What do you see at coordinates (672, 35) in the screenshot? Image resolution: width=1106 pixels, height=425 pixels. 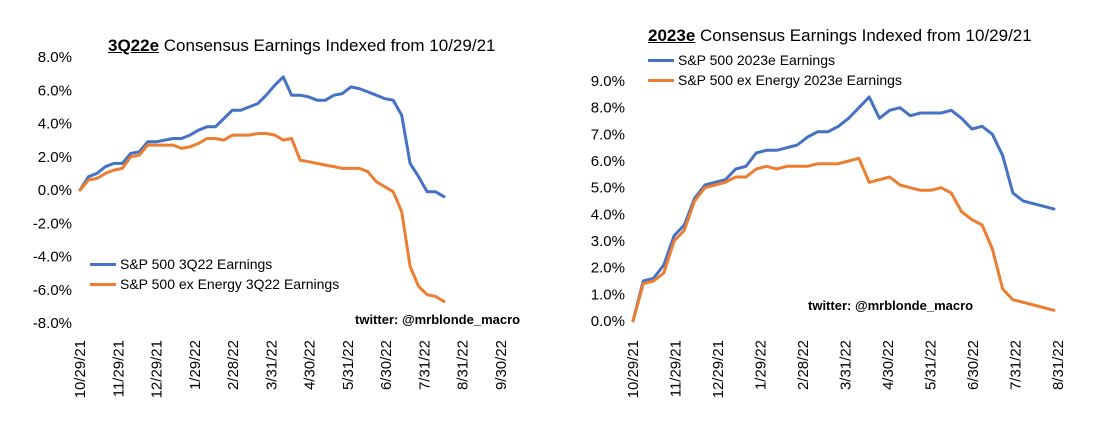 I see `chart-title-bold: 2023e` at bounding box center [672, 35].